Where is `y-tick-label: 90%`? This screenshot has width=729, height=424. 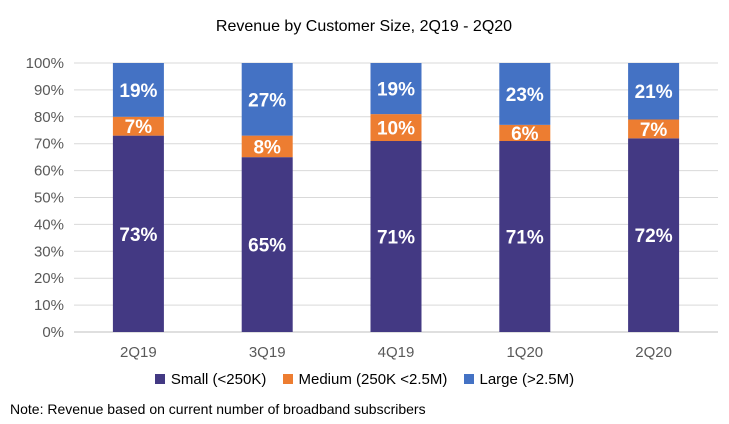 y-tick-label: 90% is located at coordinates (49, 90).